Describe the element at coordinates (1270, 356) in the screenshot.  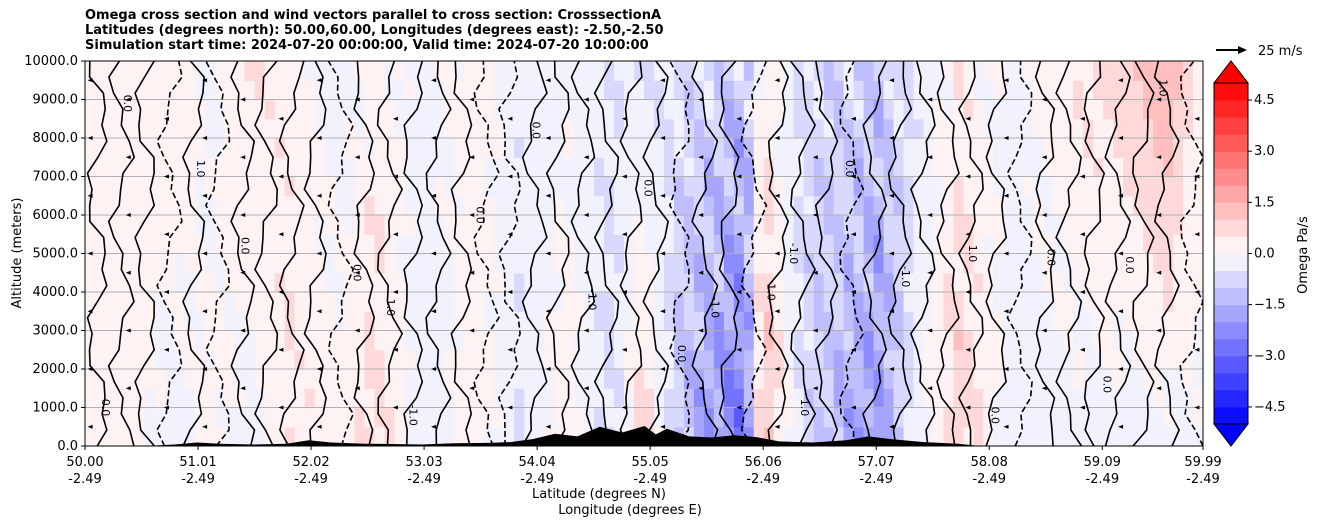
I see `colorbar-tick-label: −3.0` at that location.